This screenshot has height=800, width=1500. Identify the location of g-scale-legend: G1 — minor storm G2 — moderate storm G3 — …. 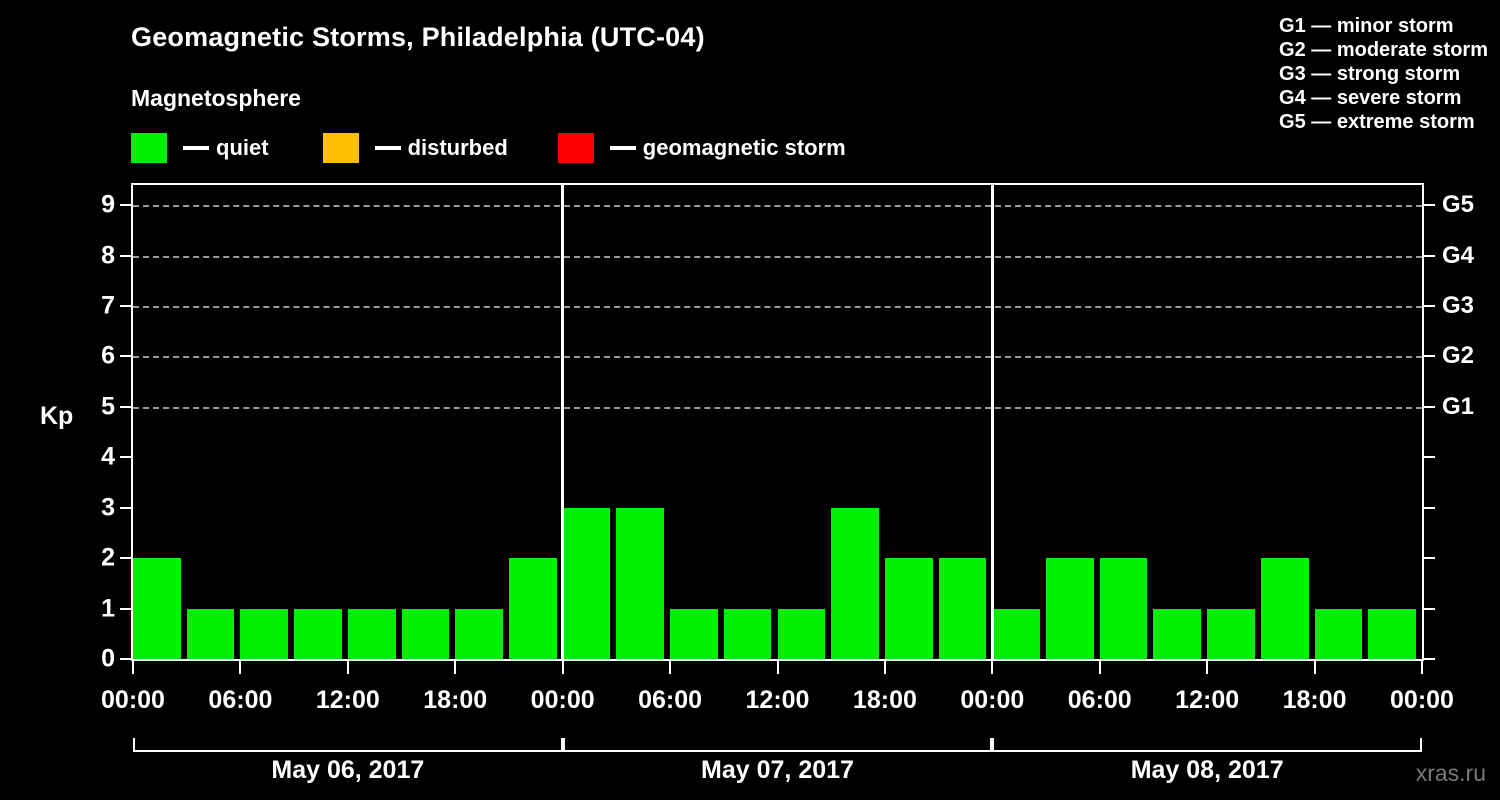
(1383, 74).